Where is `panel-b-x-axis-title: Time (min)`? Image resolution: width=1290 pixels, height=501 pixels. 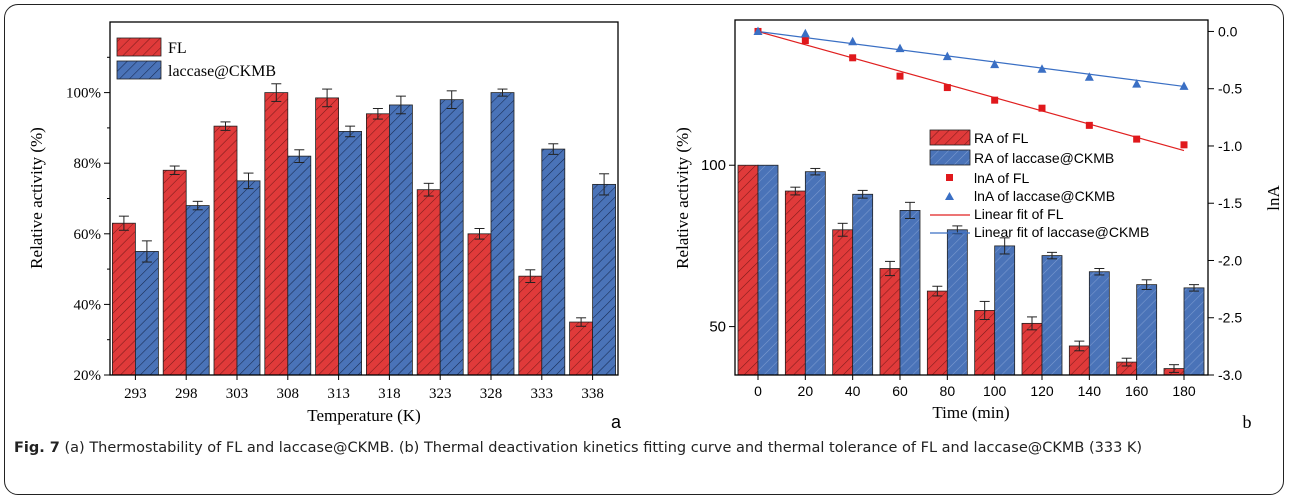
panel-b-x-axis-title: Time (min) is located at coordinates (970, 412).